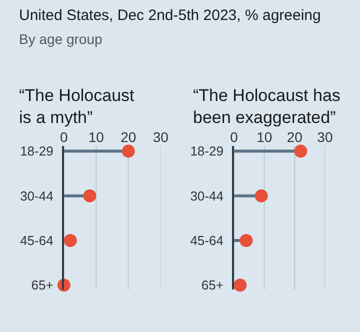 This screenshot has height=332, width=360. I want to click on text: United States, Dec 2nd-5th 2023, % agreeing, so click(170, 15).